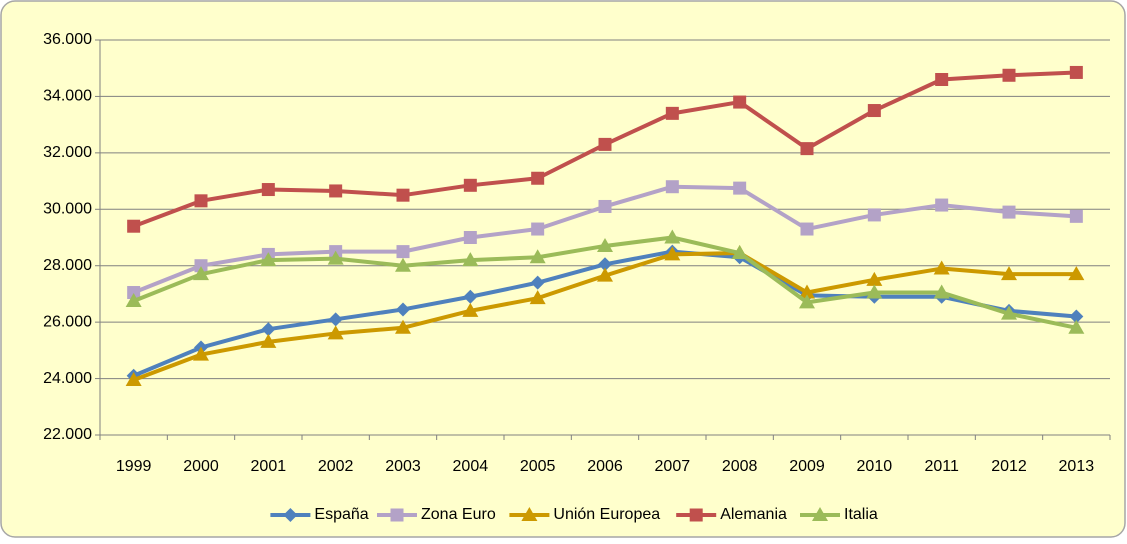 The image size is (1127, 544). I want to click on y-tick-label: 28.000, so click(67, 265).